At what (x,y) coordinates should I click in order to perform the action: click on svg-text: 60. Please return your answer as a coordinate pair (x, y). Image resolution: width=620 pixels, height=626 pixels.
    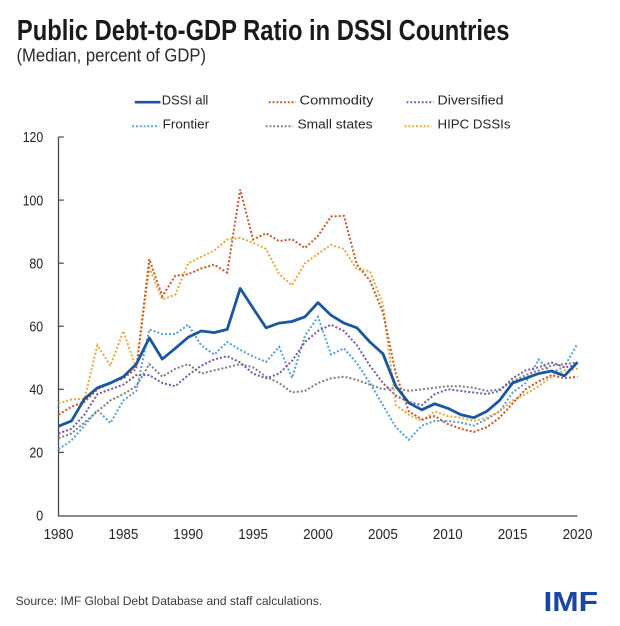
    Looking at the image, I should click on (36, 327).